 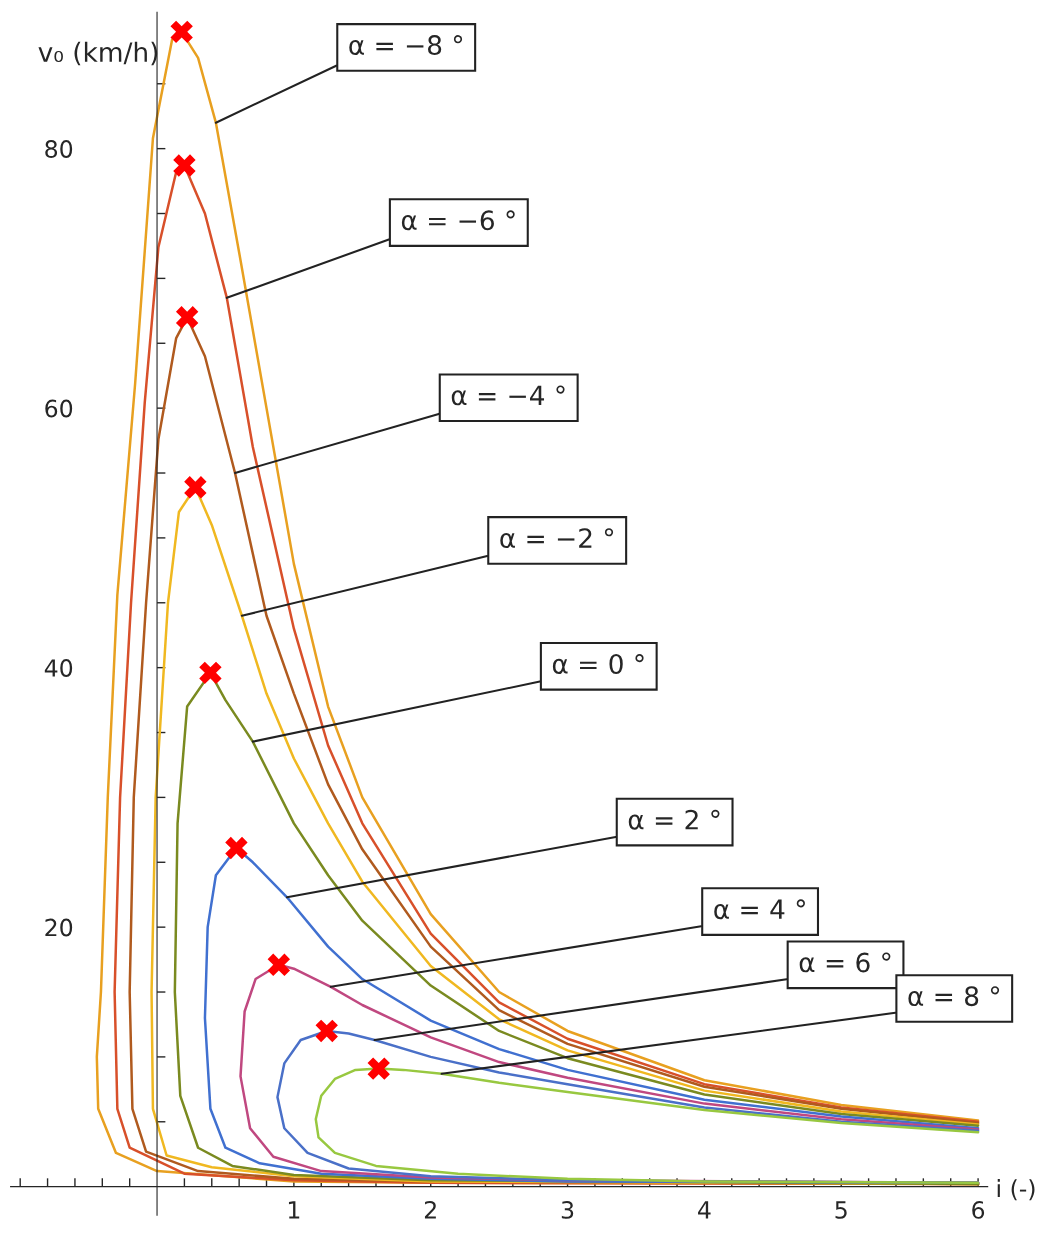 I want to click on x-tick-label: 3, so click(x=567, y=1209).